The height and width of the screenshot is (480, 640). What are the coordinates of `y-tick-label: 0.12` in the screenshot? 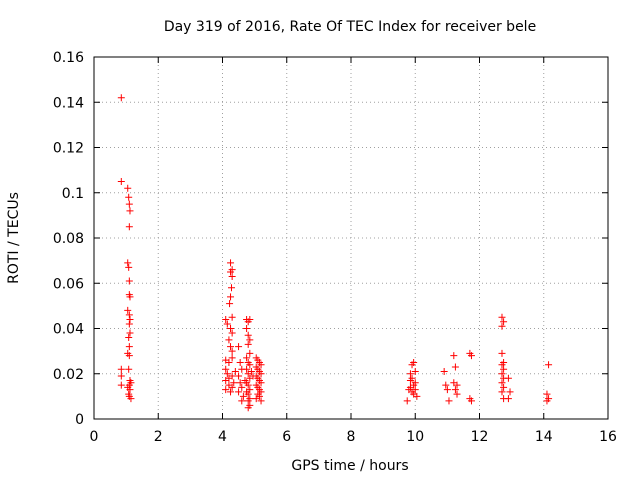 It's located at (68, 149).